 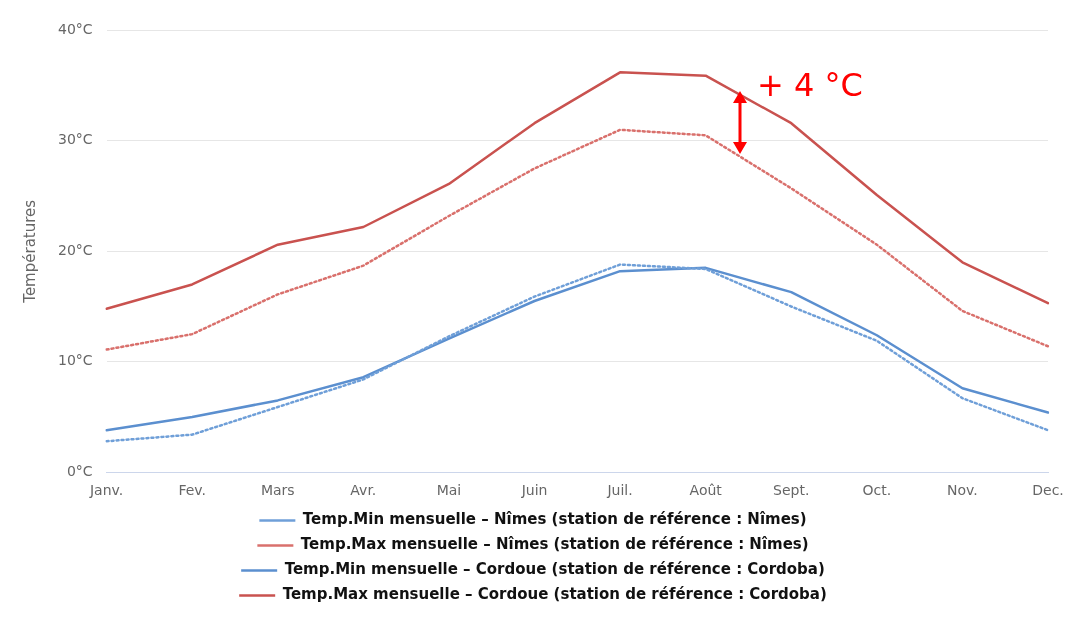 I want to click on x-tick-label: Mars, so click(x=277, y=490).